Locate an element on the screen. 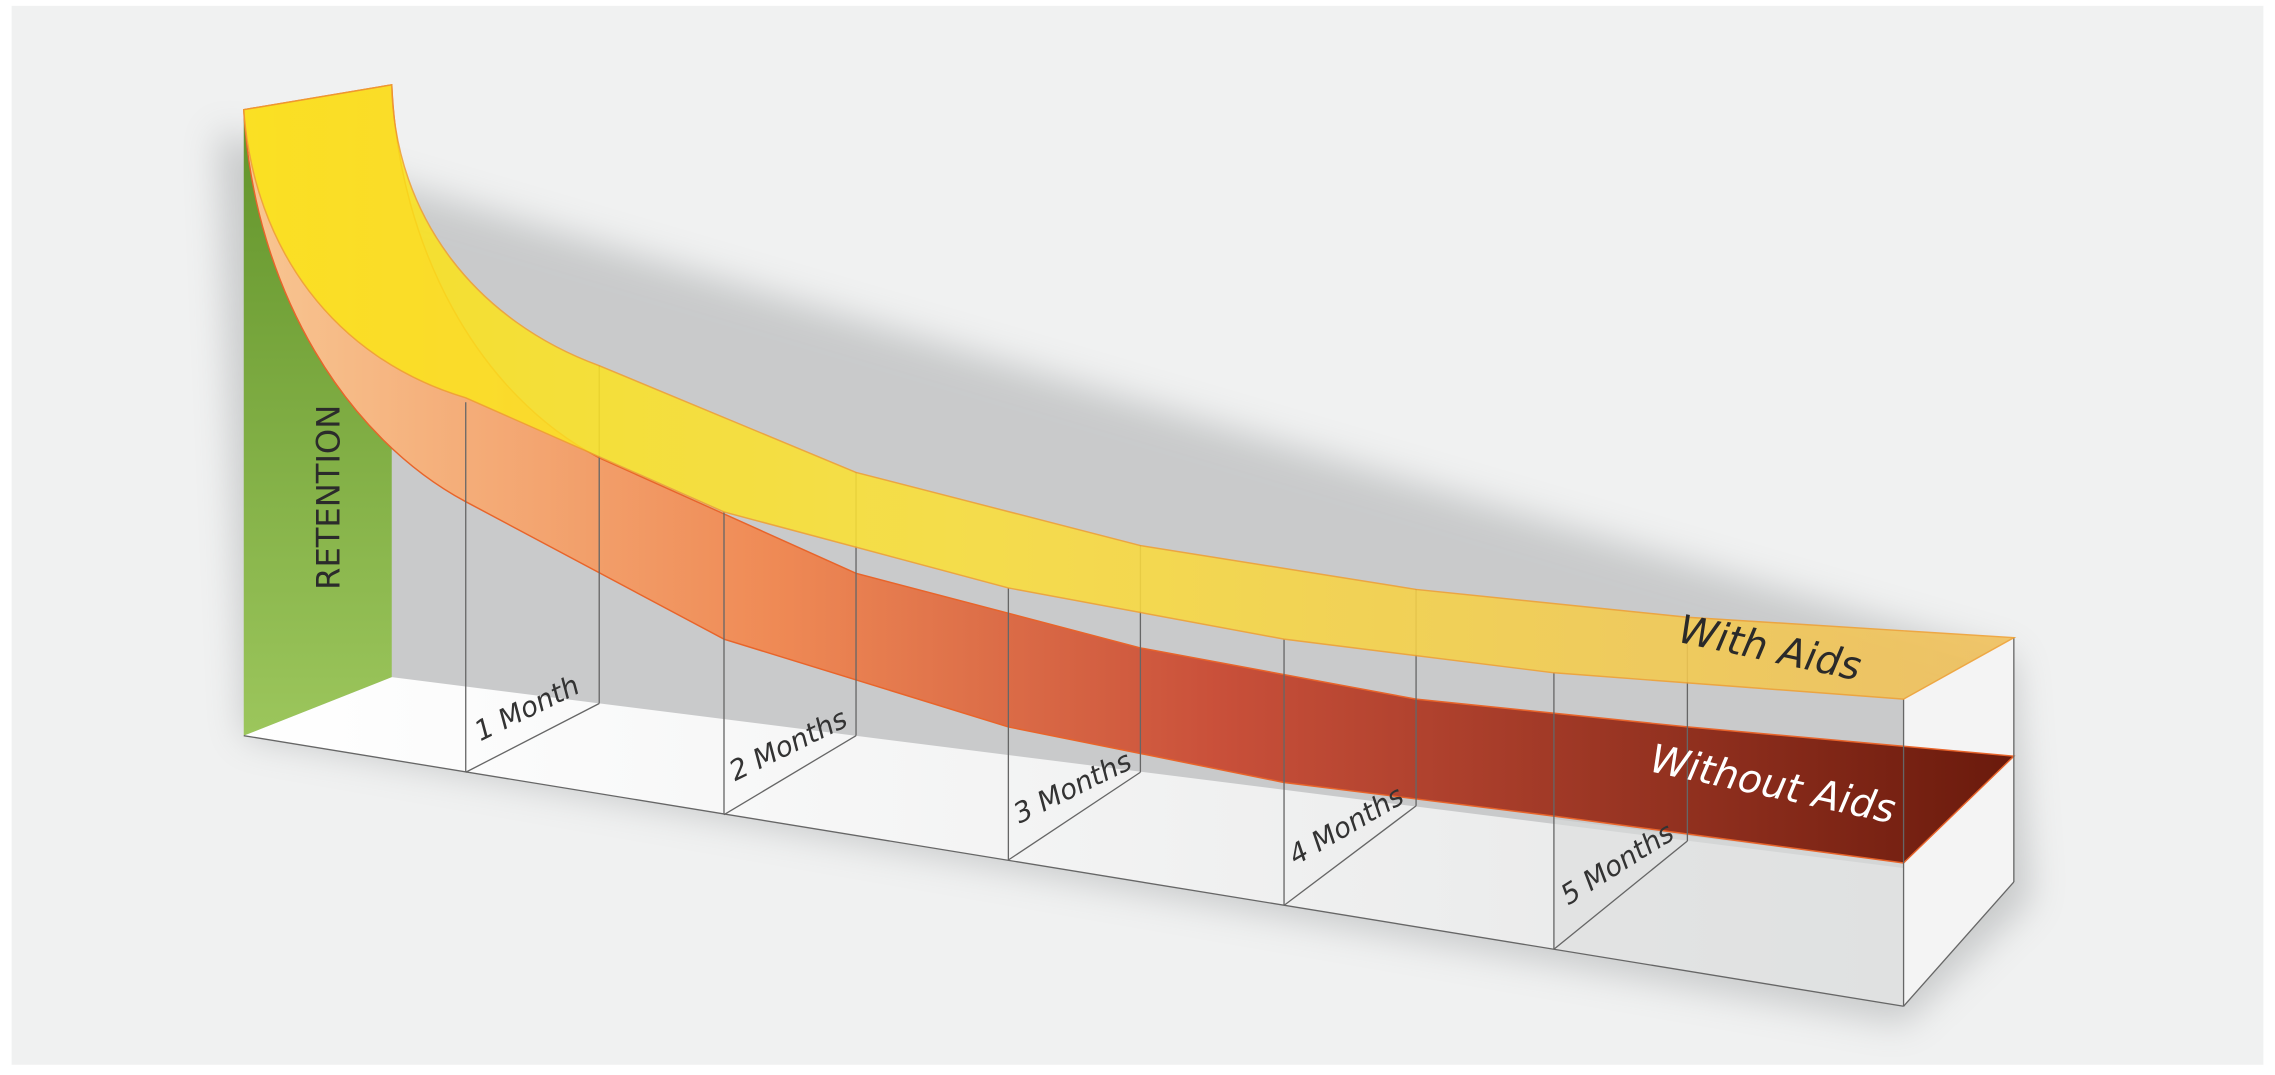 This screenshot has height=1075, width=2275. axis-label: RETENTION is located at coordinates (329, 497).